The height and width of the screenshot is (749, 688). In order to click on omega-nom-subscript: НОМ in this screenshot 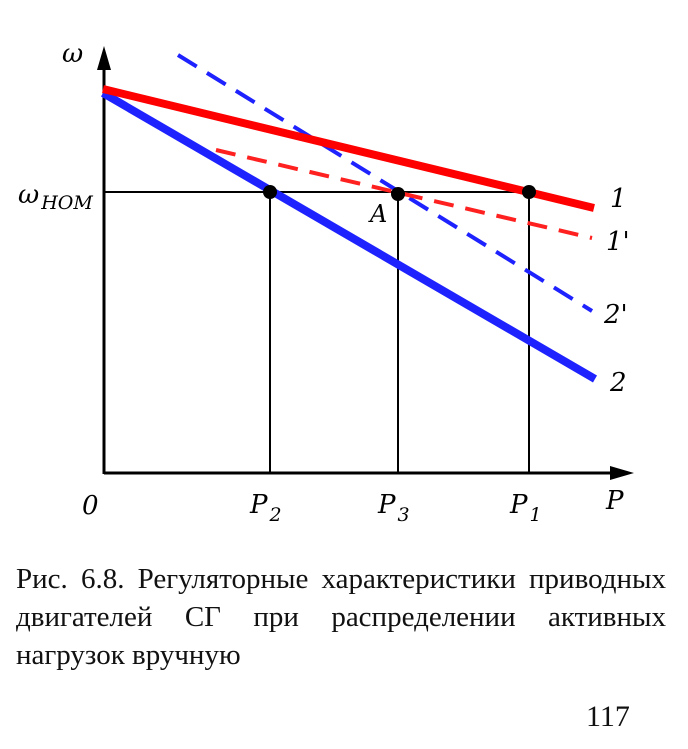, I will do `click(66, 203)`.